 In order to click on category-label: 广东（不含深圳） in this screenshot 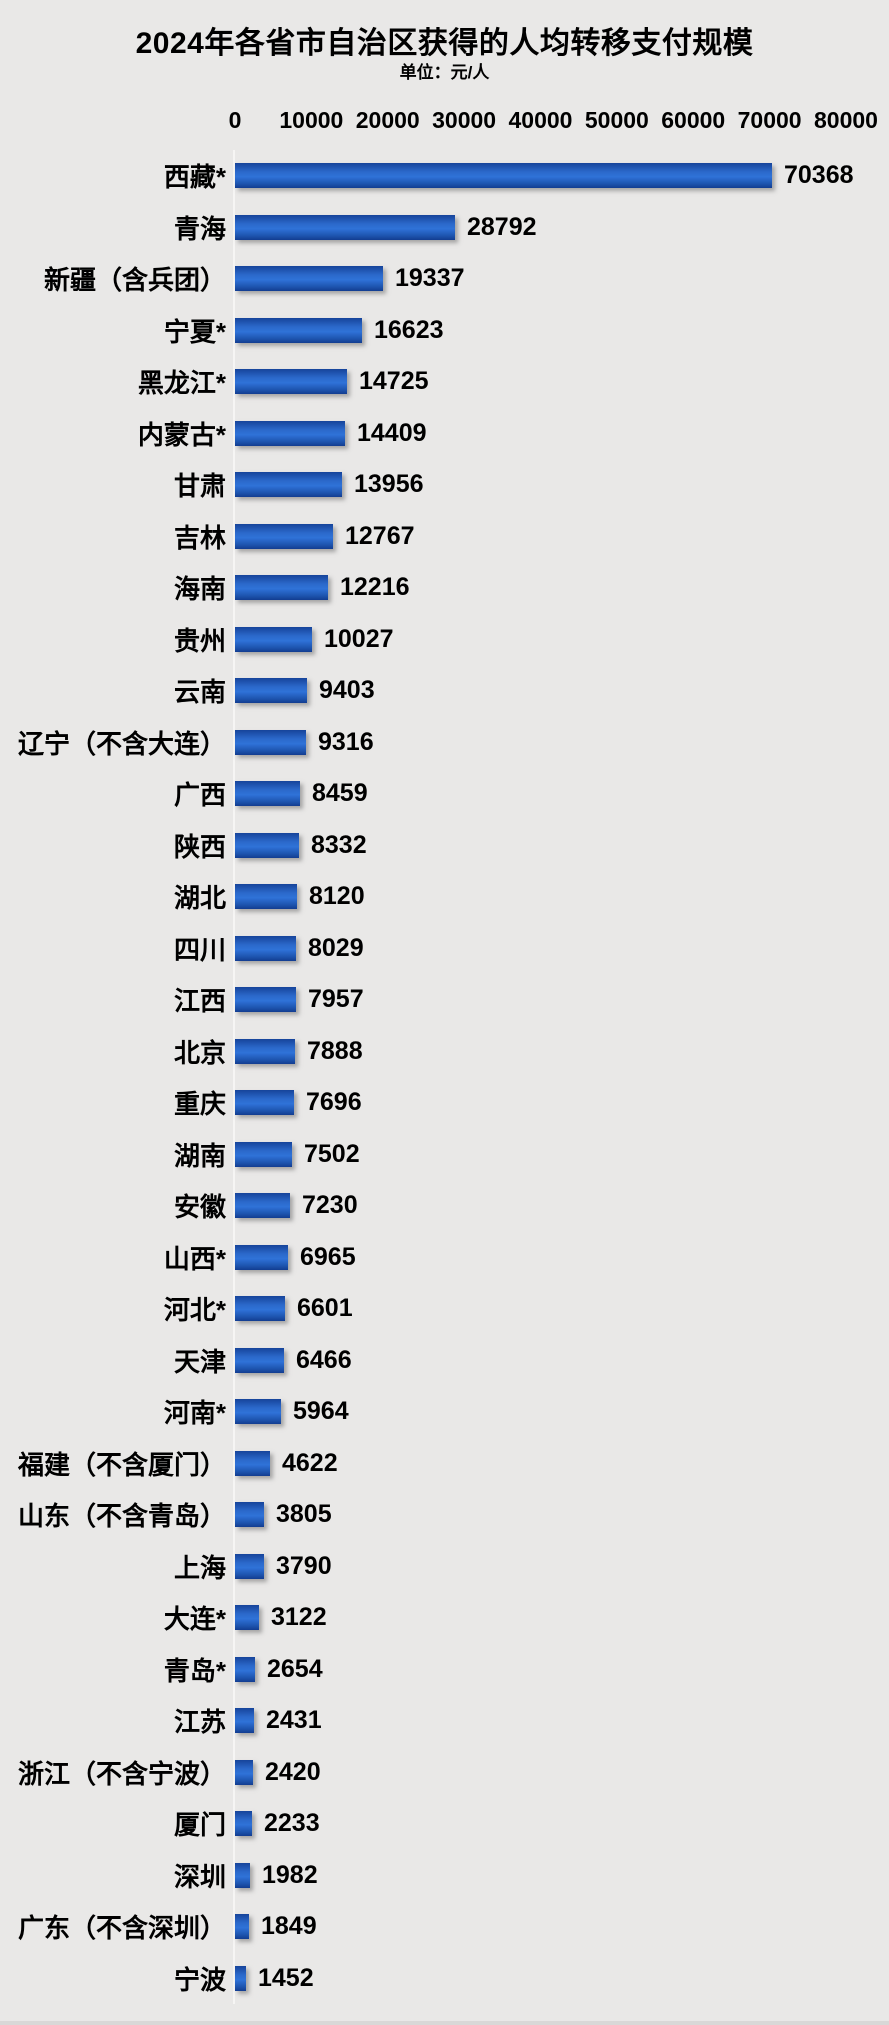, I will do `click(121, 1928)`.